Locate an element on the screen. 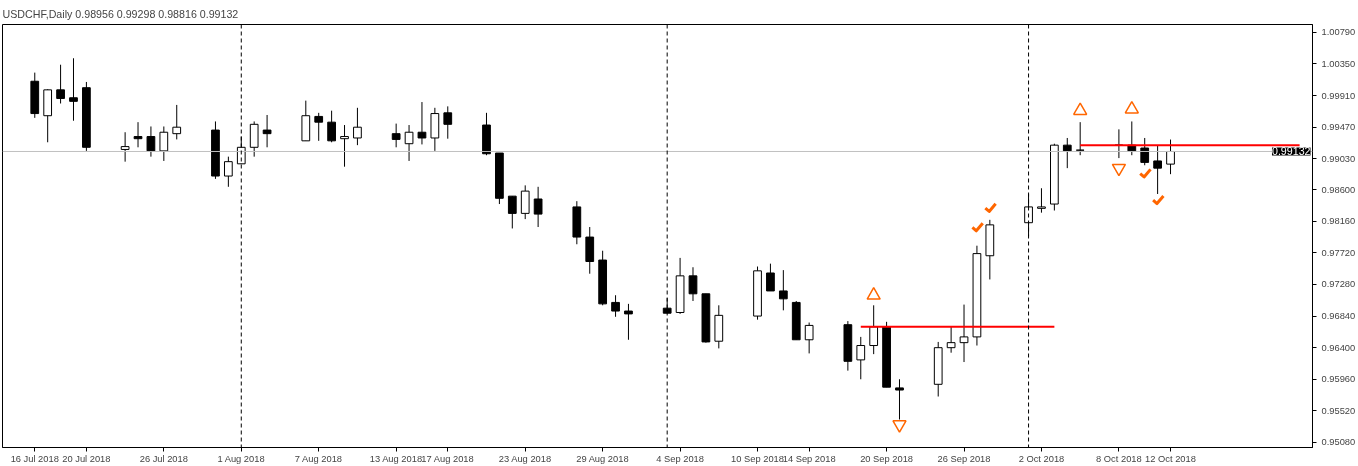 Image resolution: width=1358 pixels, height=466 pixels. y-tick-label: 0.99910 is located at coordinates (1338, 95).